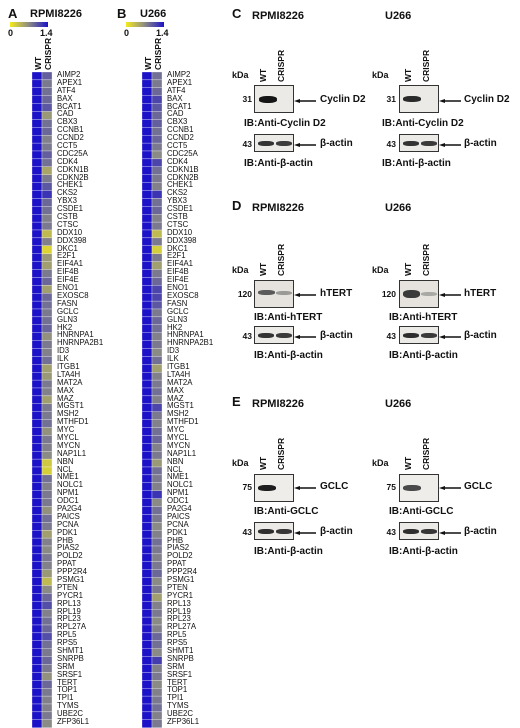  What do you see at coordinates (11, 33) in the screenshot?
I see `heatmap-a-scale-min: 0` at bounding box center [11, 33].